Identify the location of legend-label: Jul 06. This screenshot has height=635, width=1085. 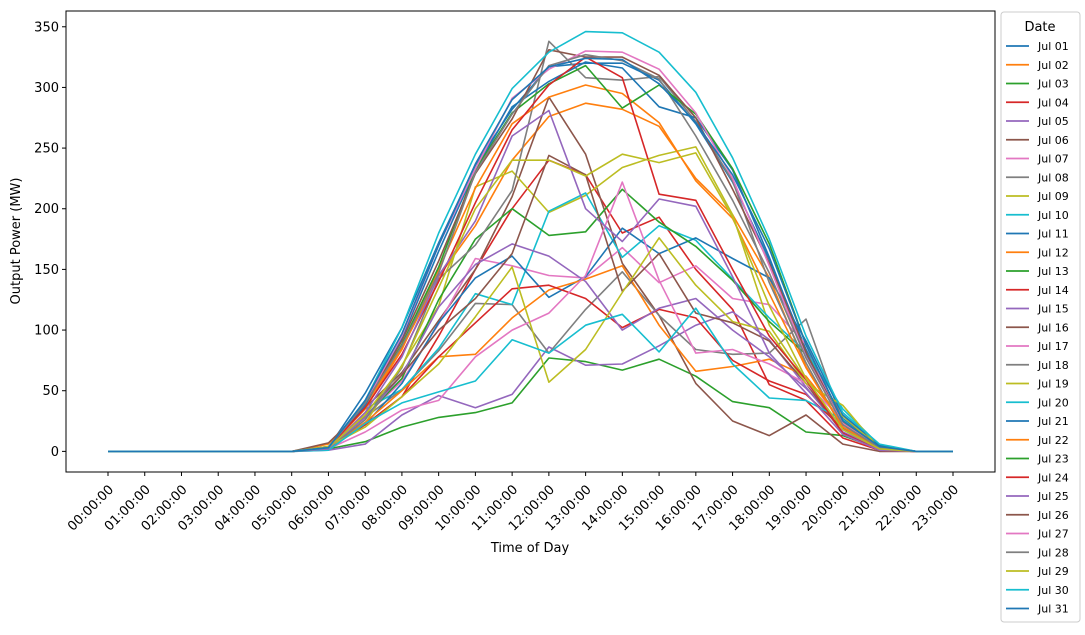
(1053, 140).